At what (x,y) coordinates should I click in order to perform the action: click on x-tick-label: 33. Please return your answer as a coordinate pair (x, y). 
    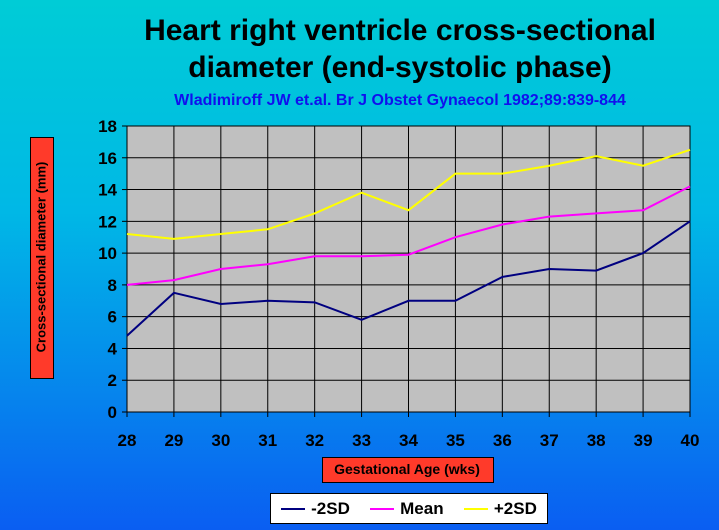
    Looking at the image, I should click on (361, 440).